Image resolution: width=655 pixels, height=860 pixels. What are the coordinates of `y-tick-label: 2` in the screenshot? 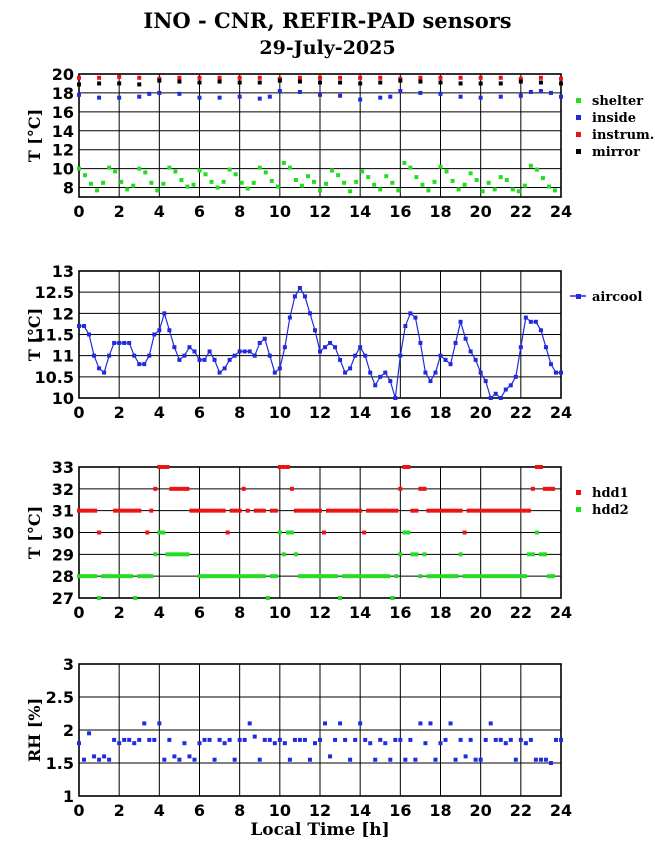 It's located at (68, 730).